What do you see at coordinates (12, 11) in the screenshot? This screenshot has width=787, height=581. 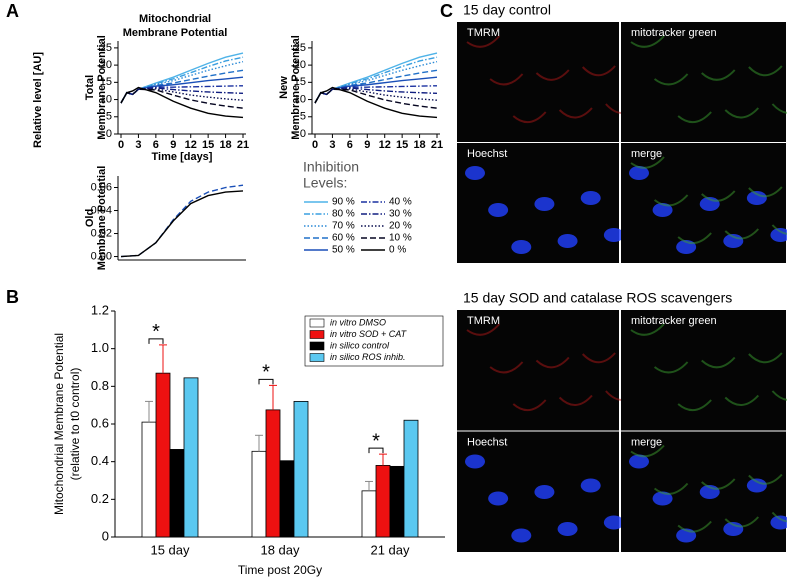 I see `panel-label: A` at bounding box center [12, 11].